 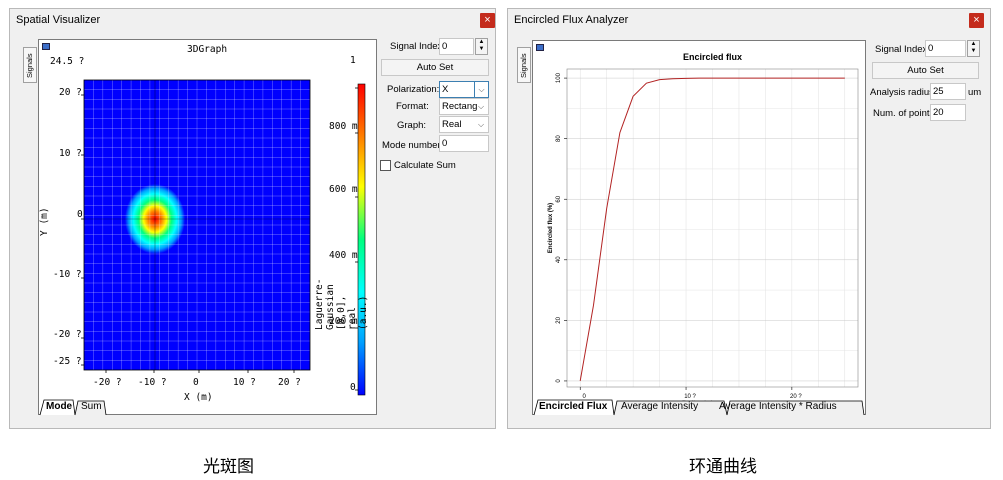 I want to click on graph-label: Graph:, so click(x=412, y=125).